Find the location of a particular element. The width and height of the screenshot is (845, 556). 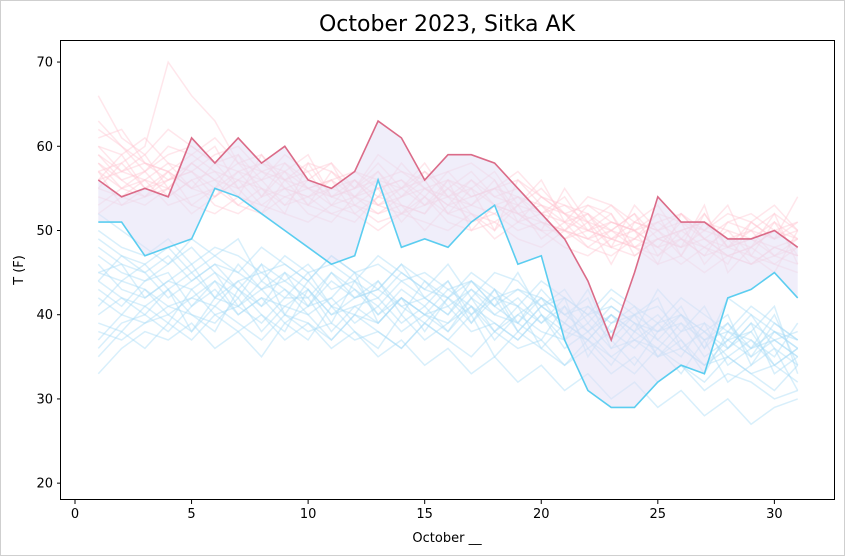

x-tick-label: 5 is located at coordinates (191, 514).